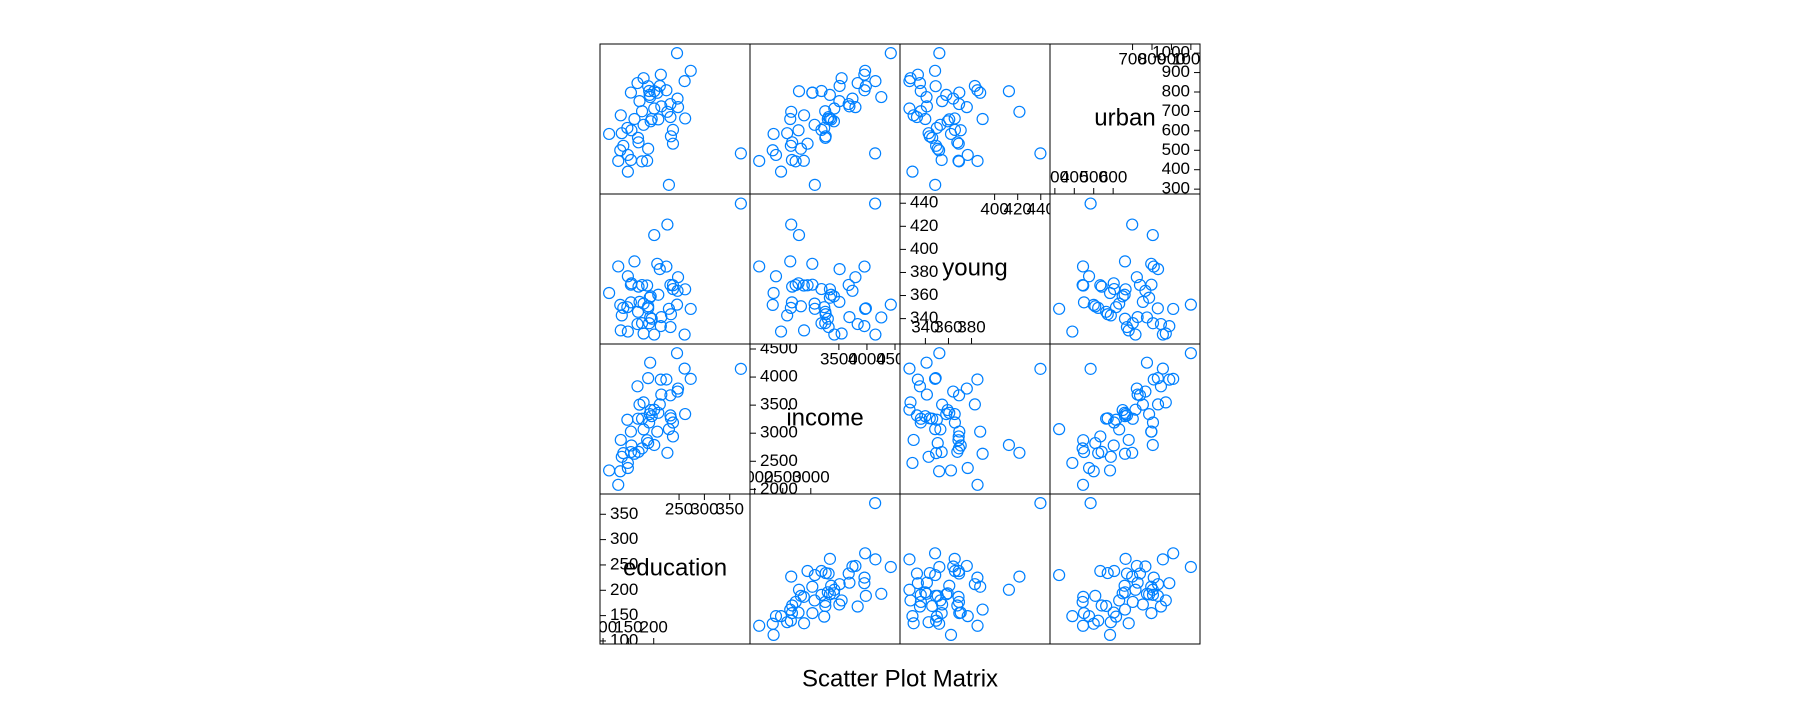 Image resolution: width=1800 pixels, height=720 pixels. I want to click on y-tick-label: 900, so click(1176, 71).